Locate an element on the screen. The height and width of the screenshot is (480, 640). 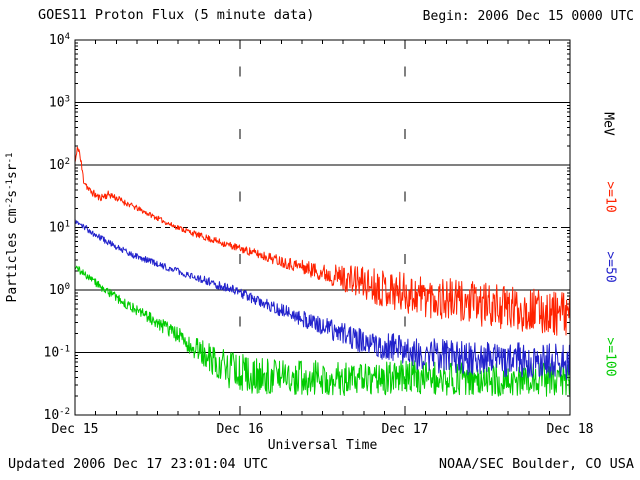
series-threshold-label-10mev: >=10 is located at coordinates (610, 197).